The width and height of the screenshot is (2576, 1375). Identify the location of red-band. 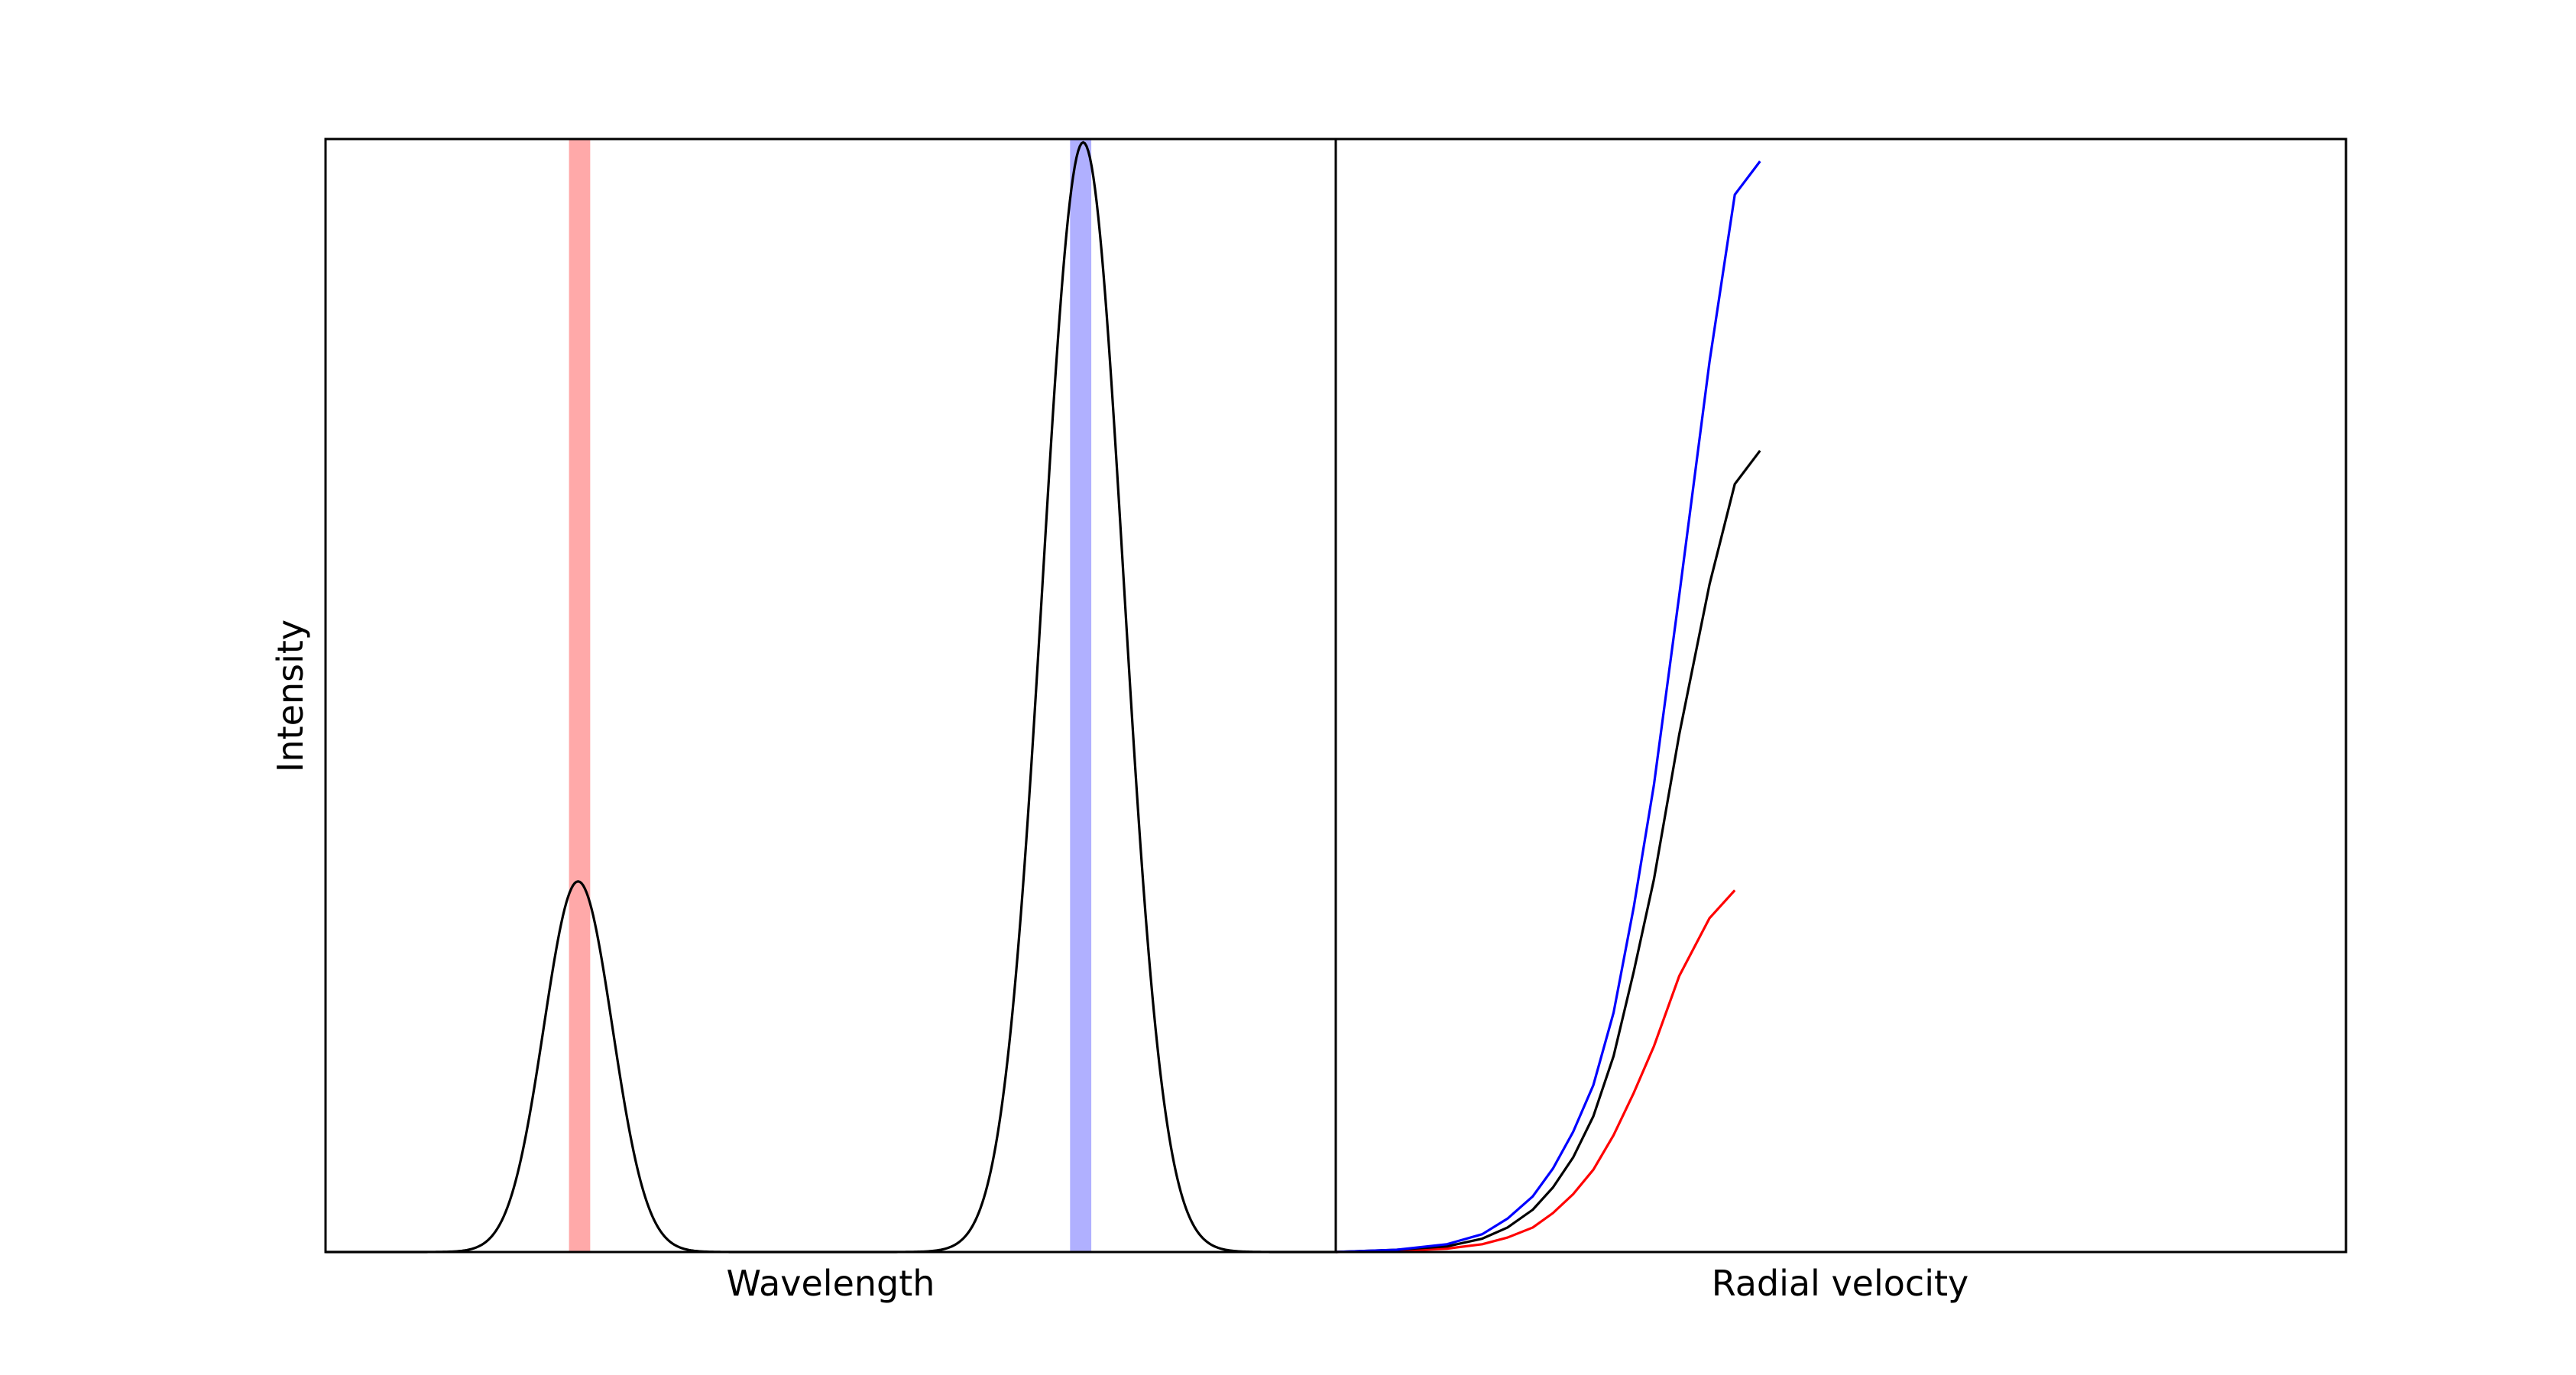
(580, 695).